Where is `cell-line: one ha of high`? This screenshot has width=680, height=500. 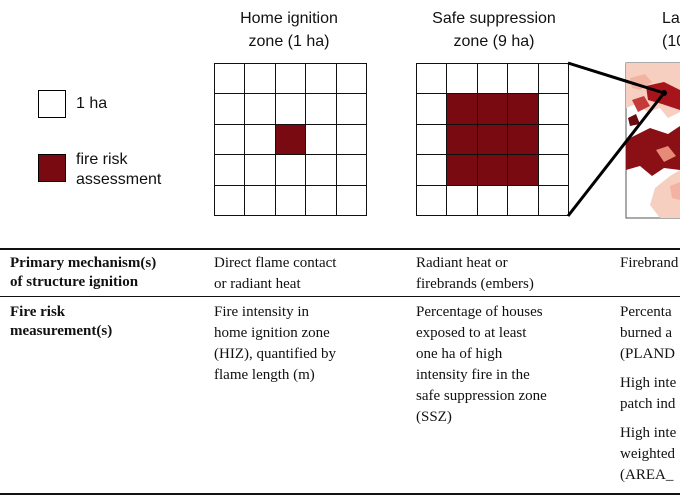 cell-line: one ha of high is located at coordinates (459, 354).